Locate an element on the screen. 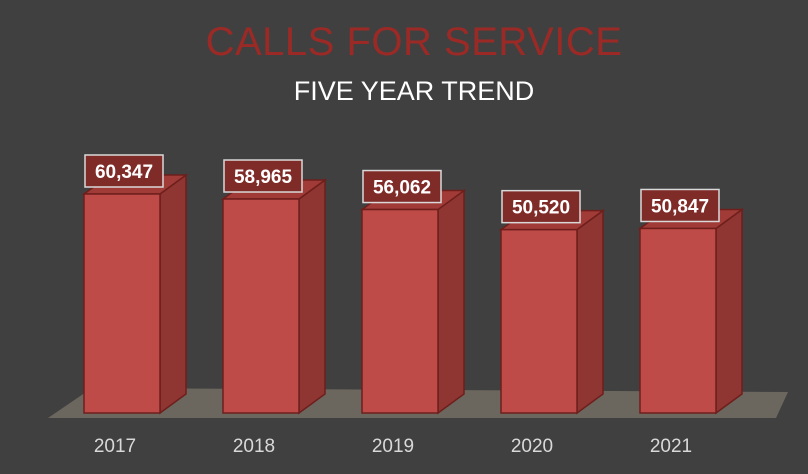  data-label-text: 60,347 is located at coordinates (124, 172).